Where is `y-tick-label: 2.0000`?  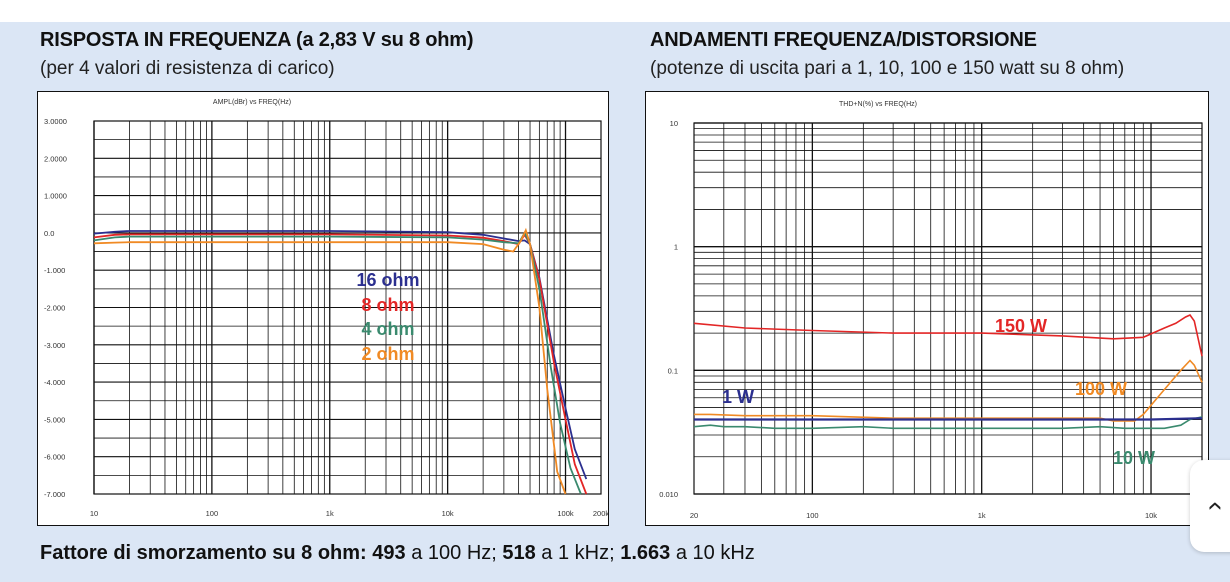
y-tick-label: 2.0000 is located at coordinates (55, 158).